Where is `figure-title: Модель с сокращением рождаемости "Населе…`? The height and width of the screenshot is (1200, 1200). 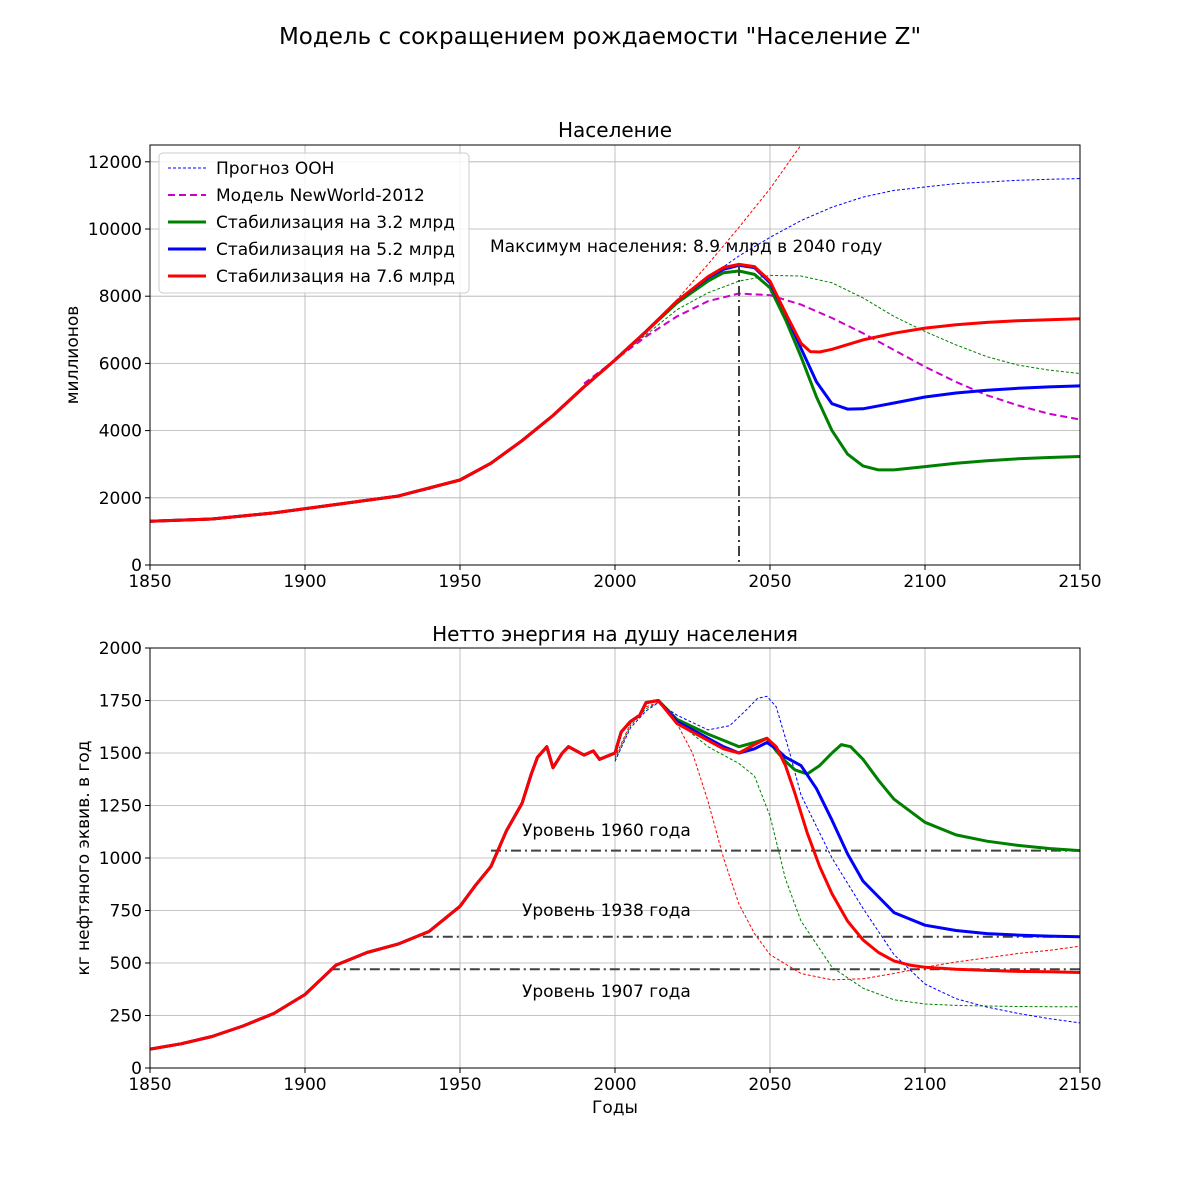
figure-title: Модель с сокращением рождаемости "Населе… is located at coordinates (600, 37).